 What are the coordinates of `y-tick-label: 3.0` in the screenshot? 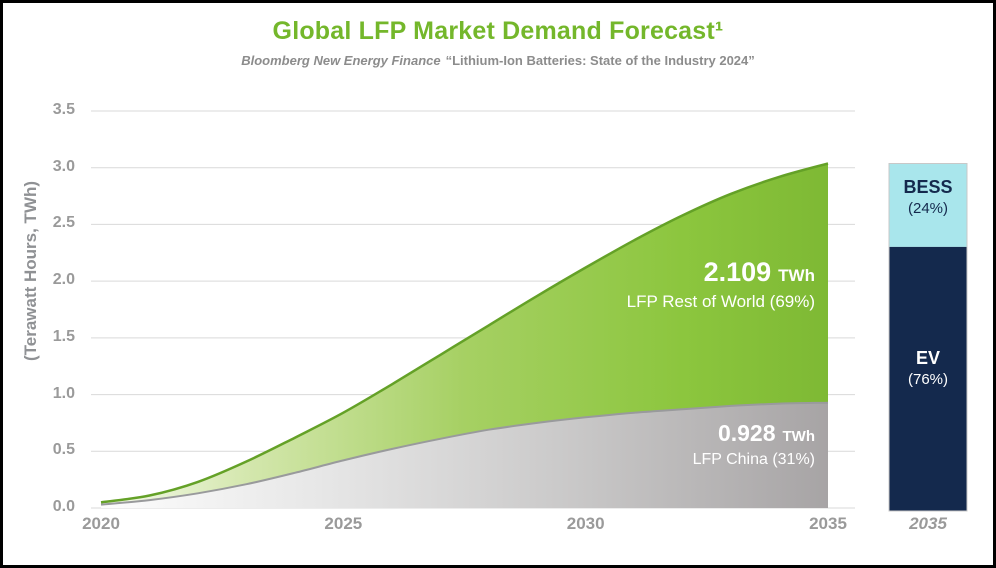 It's located at (63, 166).